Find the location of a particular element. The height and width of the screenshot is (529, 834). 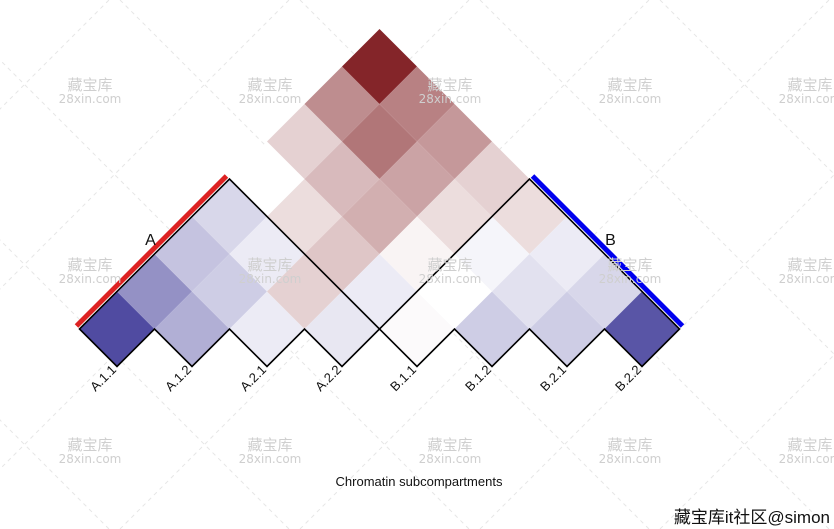

group-outline-B is located at coordinates (529, 272).